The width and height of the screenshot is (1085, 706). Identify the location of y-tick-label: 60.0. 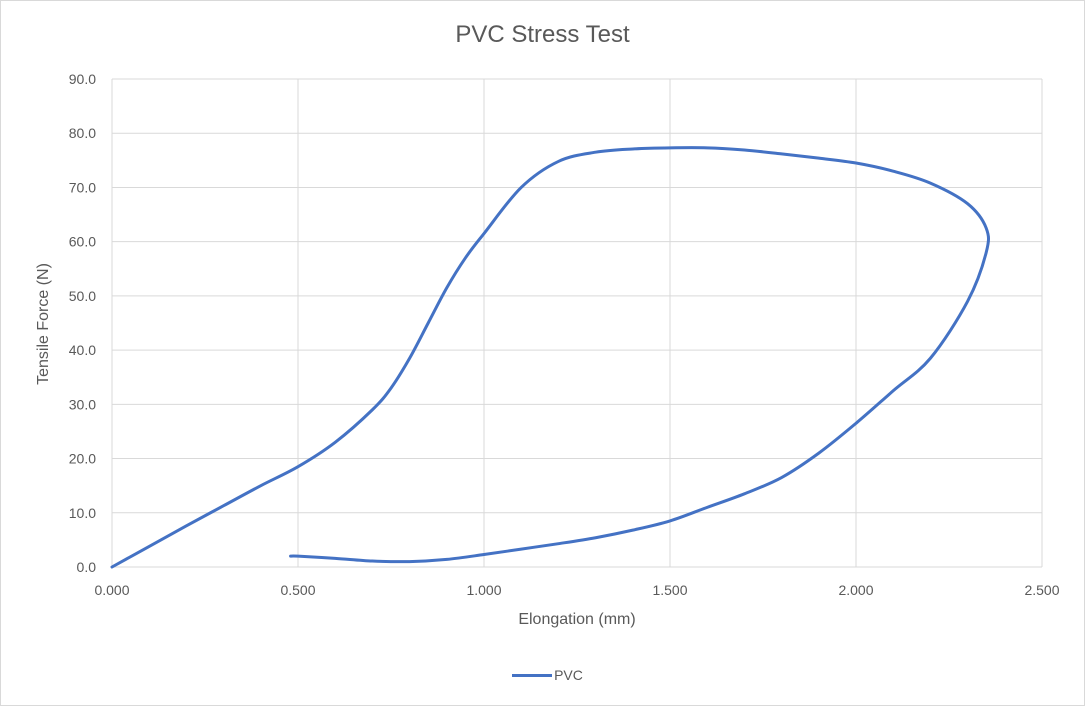
(82, 242).